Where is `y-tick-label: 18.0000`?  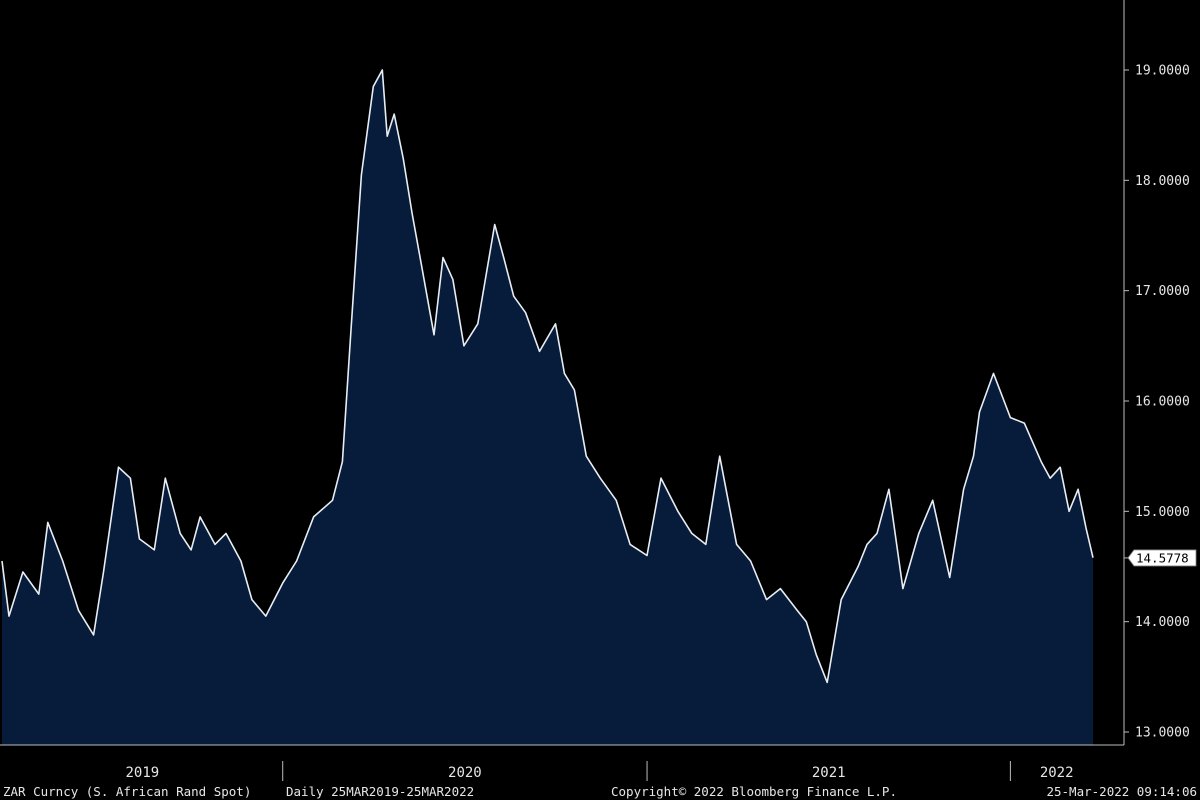
y-tick-label: 18.0000 is located at coordinates (1162, 181).